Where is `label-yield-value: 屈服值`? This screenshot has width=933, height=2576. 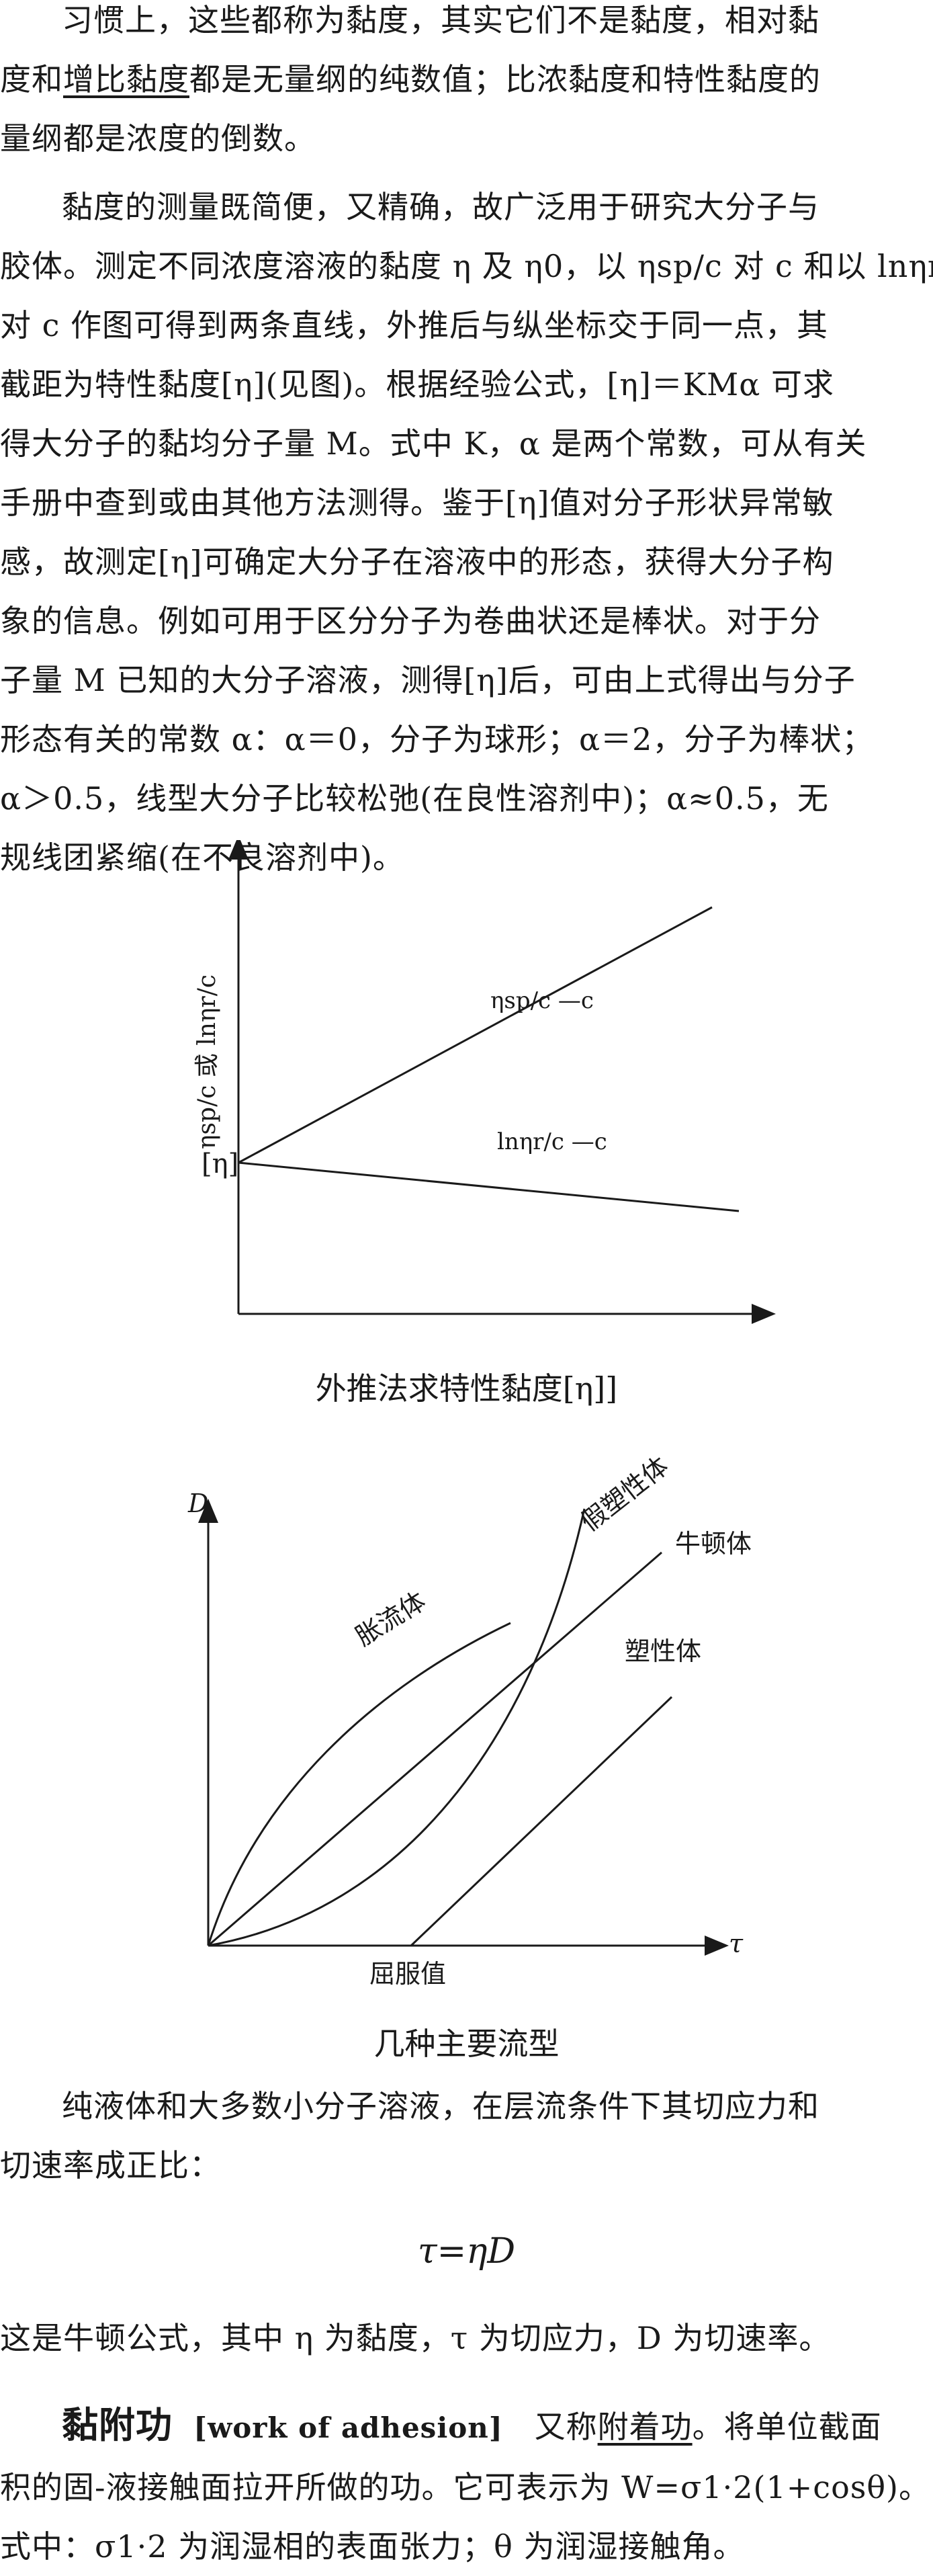 label-yield-value: 屈服值 is located at coordinates (407, 1974).